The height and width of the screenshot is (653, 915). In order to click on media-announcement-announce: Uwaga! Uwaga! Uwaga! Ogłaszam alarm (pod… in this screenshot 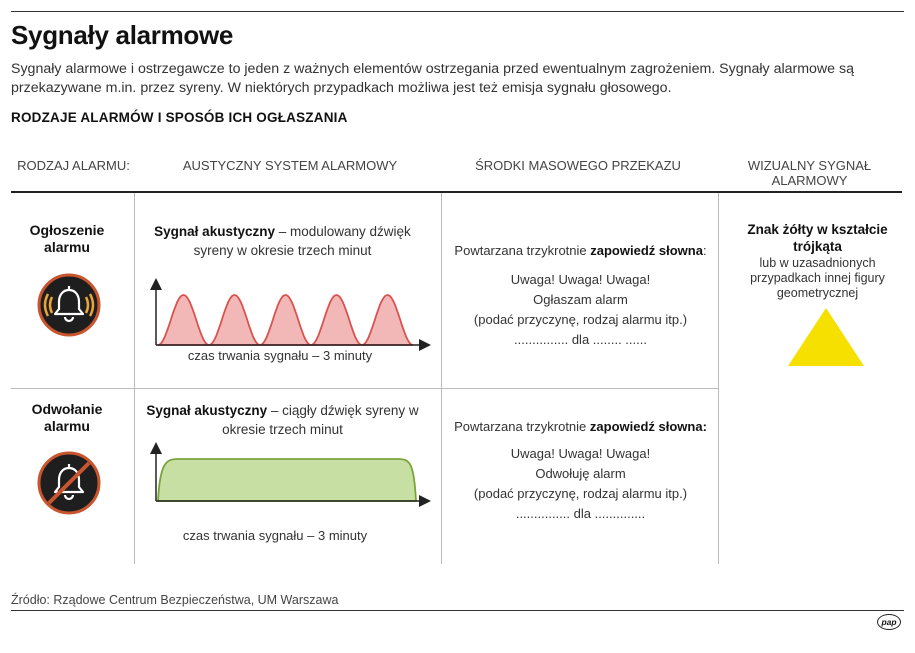, I will do `click(580, 310)`.